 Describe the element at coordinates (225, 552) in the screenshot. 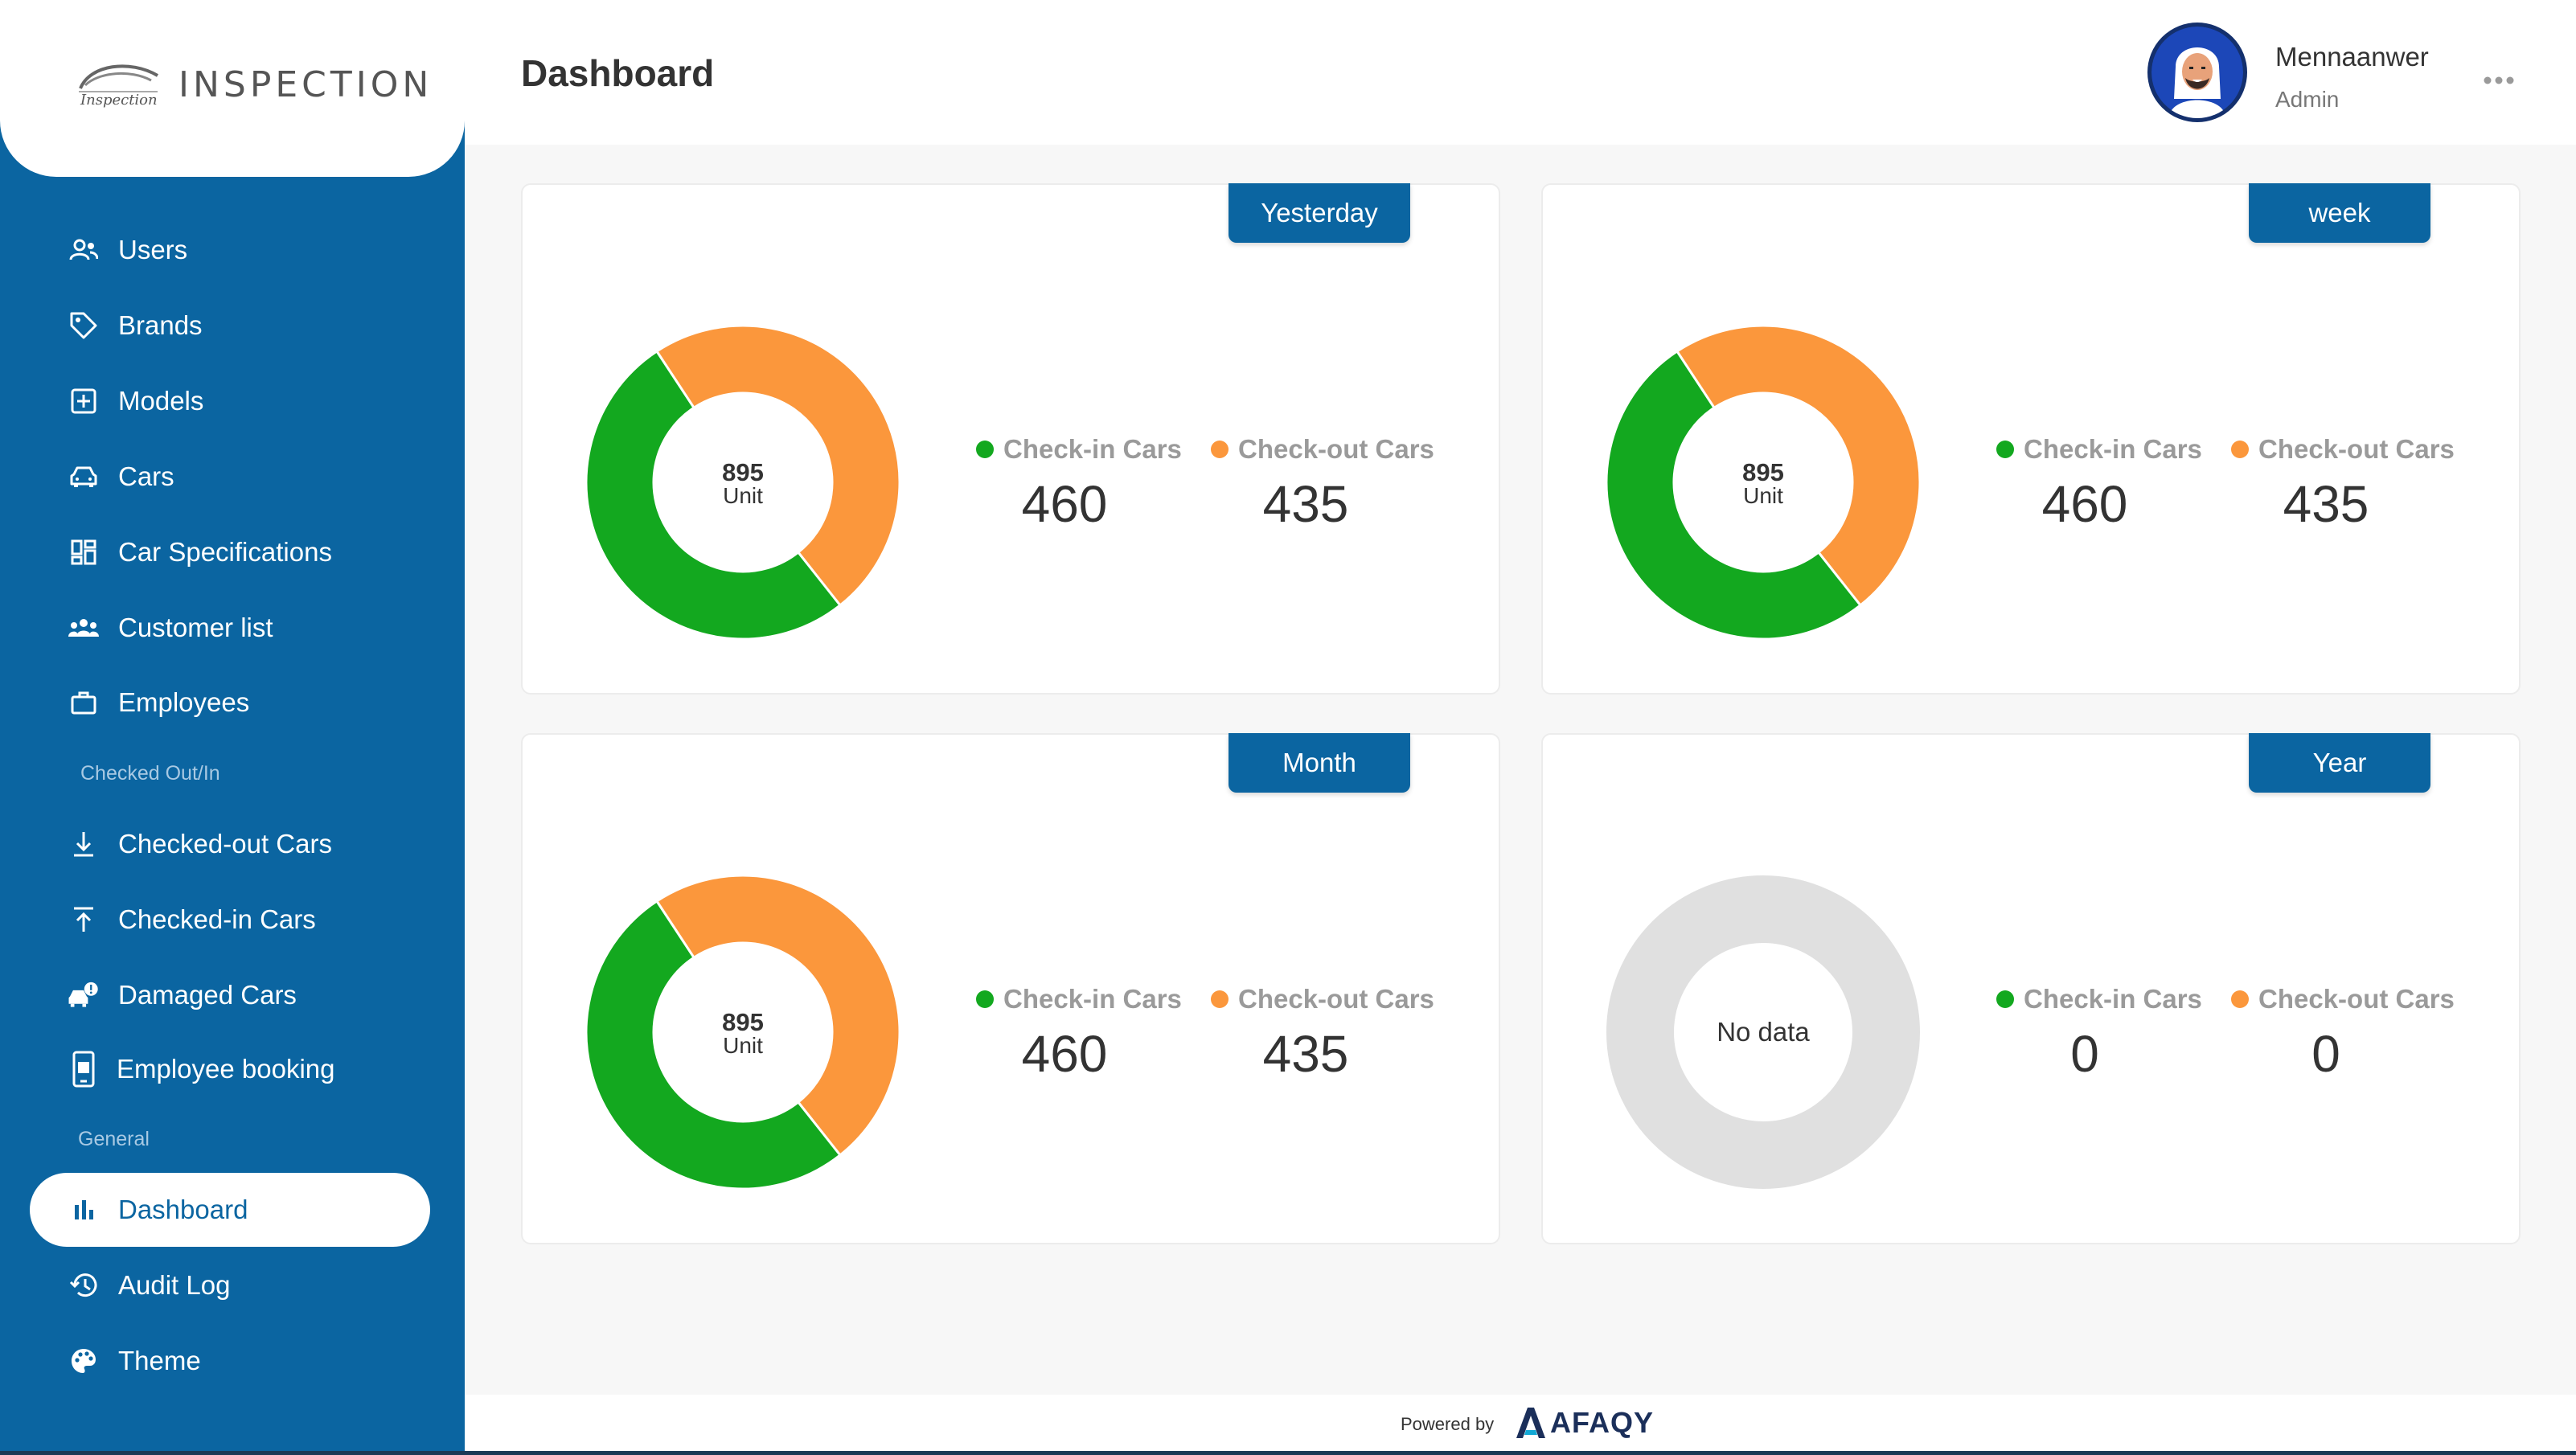

I see `sidebar-item-label: Car Specifications` at that location.